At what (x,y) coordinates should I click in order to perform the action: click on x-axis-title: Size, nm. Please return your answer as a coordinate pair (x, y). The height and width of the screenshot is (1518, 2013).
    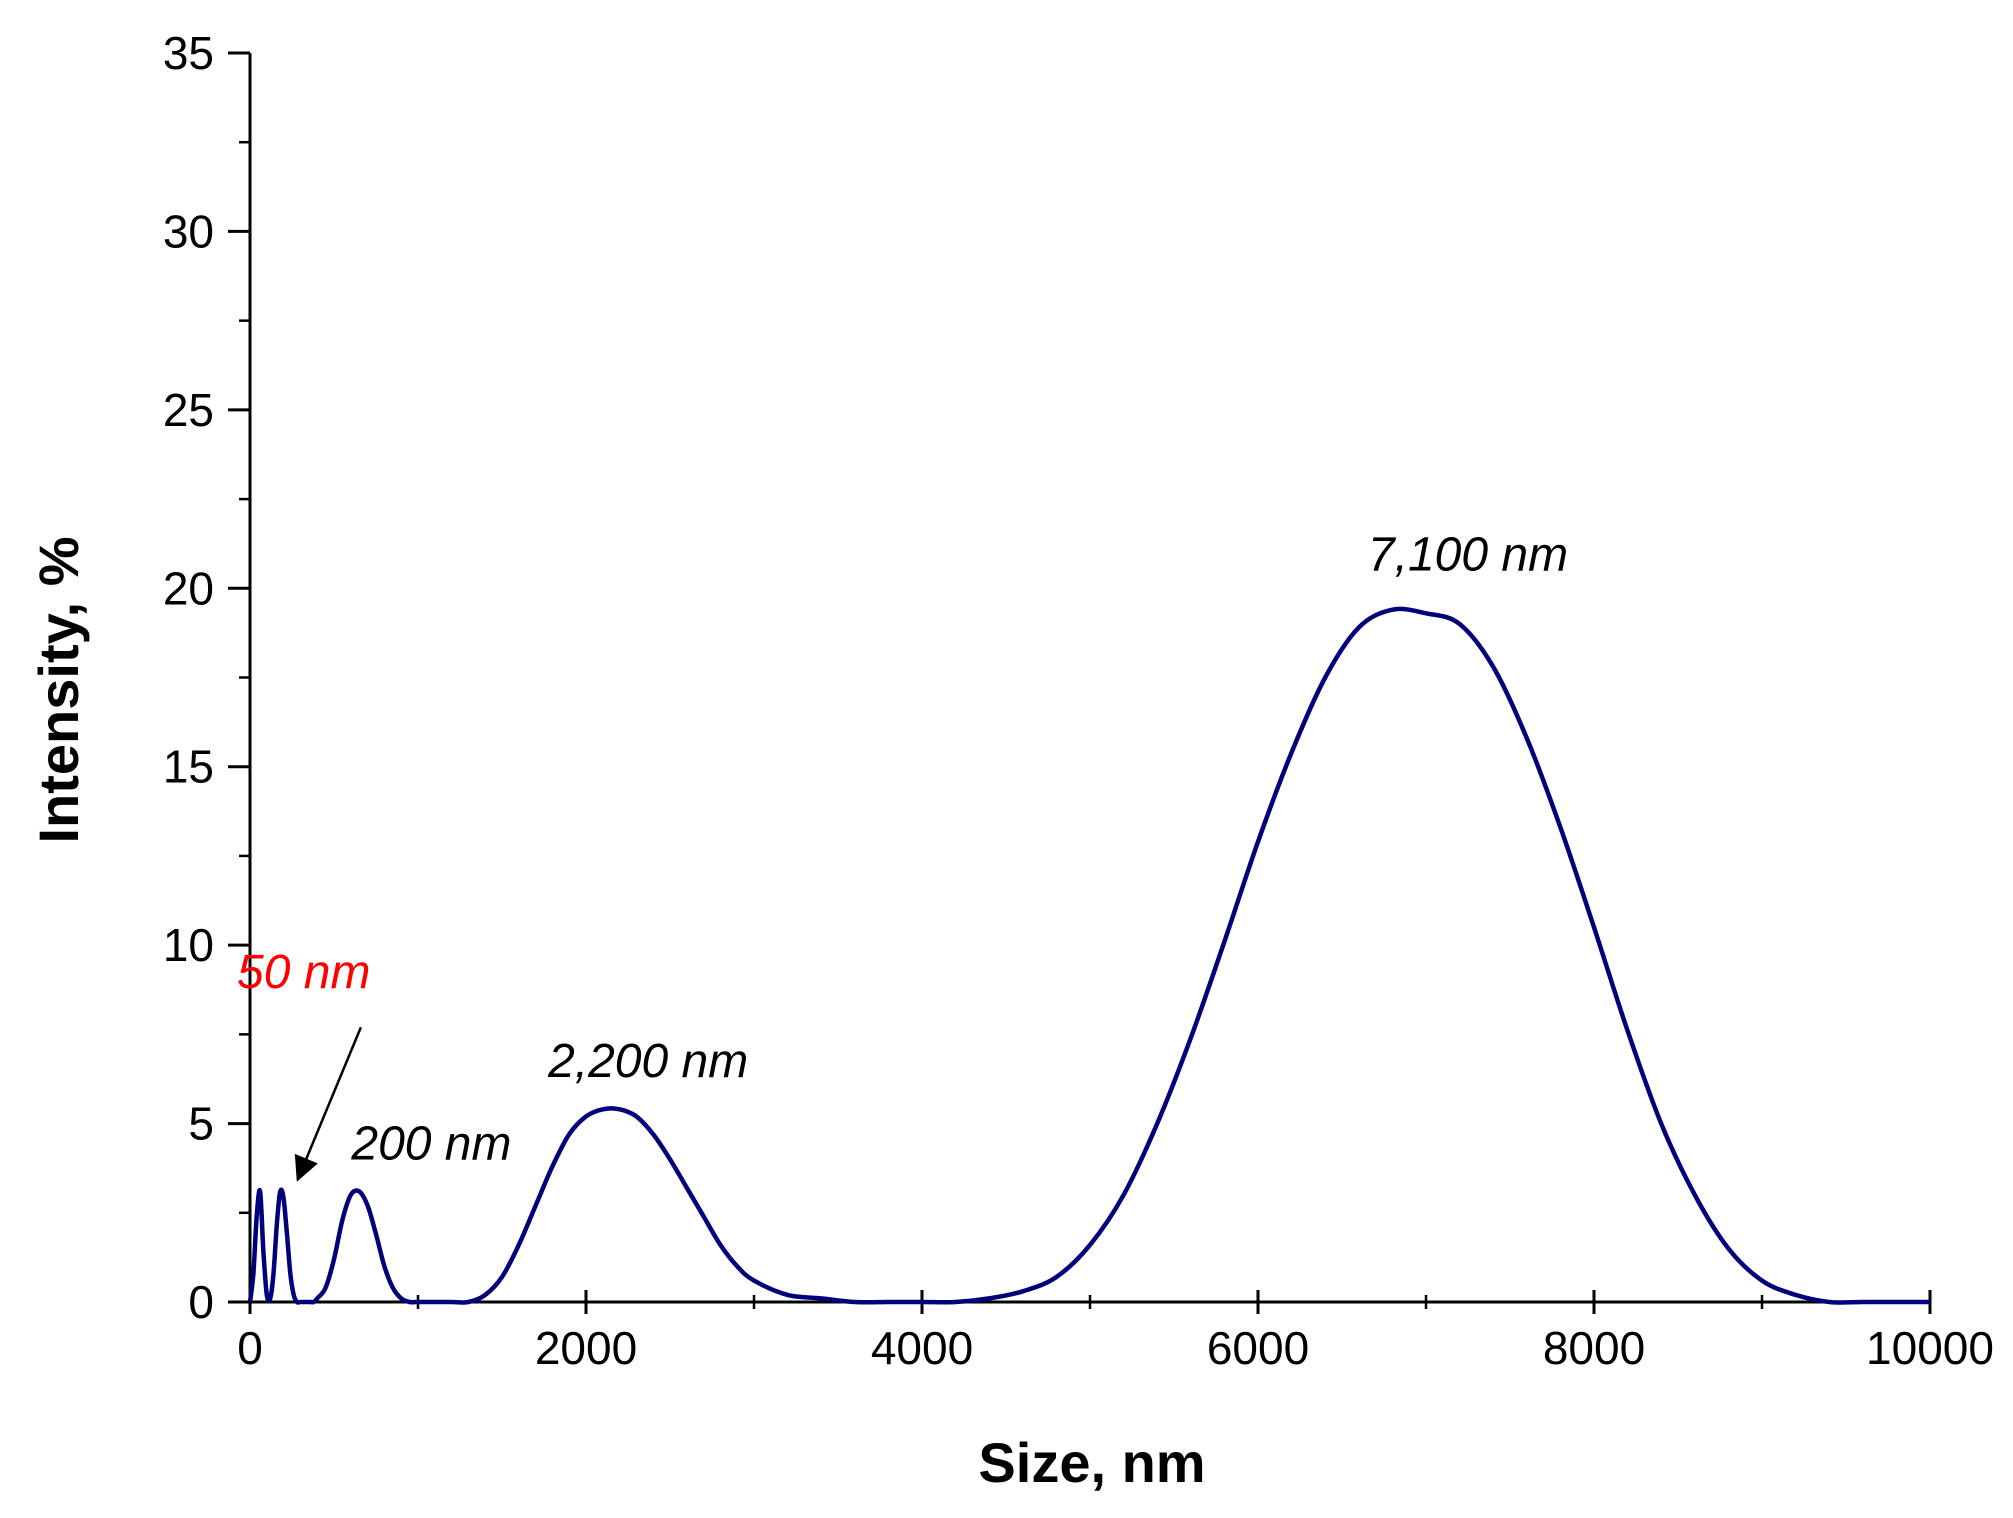
    Looking at the image, I should click on (1091, 1462).